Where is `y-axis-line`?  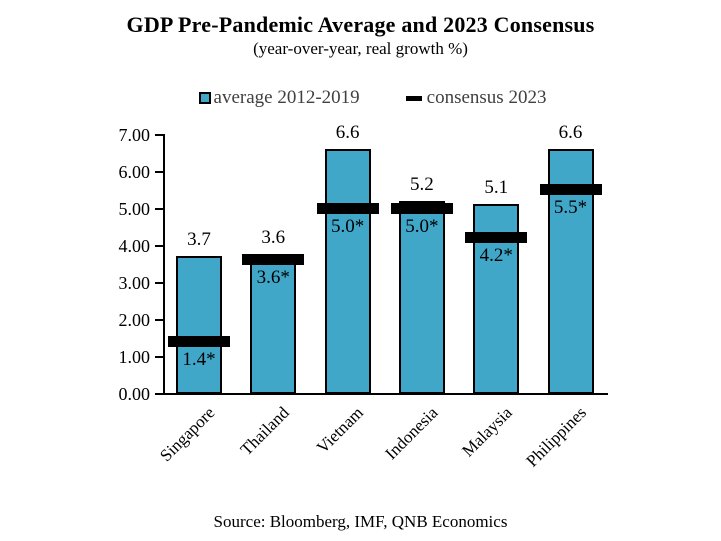 y-axis-line is located at coordinates (164, 264).